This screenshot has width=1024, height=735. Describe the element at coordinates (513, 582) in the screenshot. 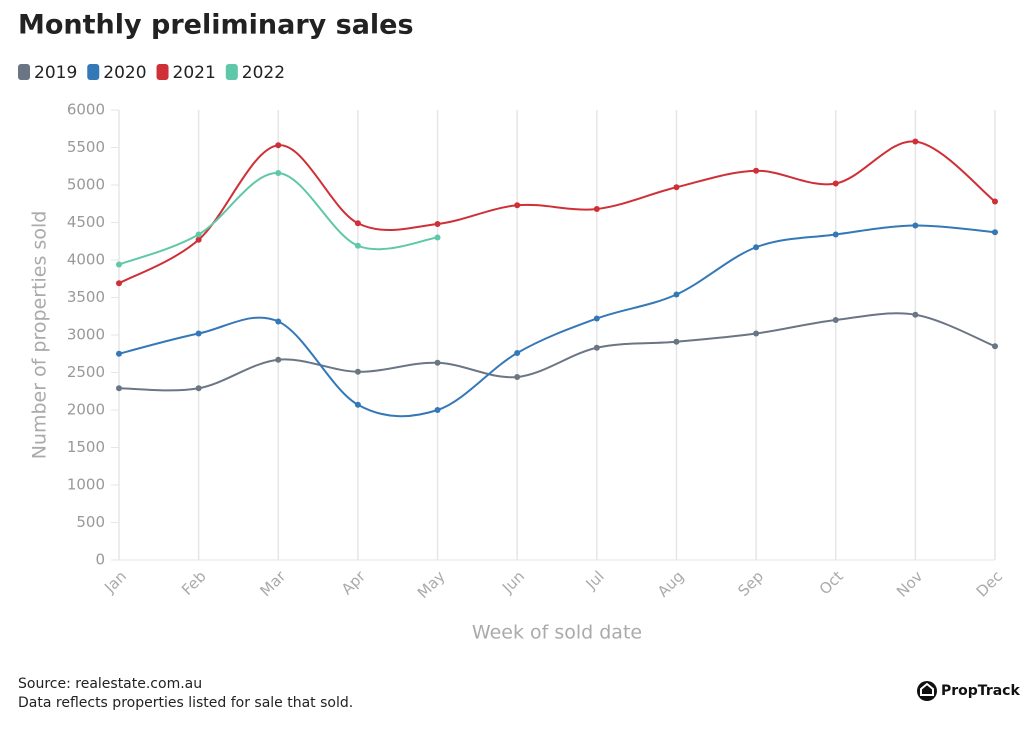

I see `x-tick-label: Jun` at that location.